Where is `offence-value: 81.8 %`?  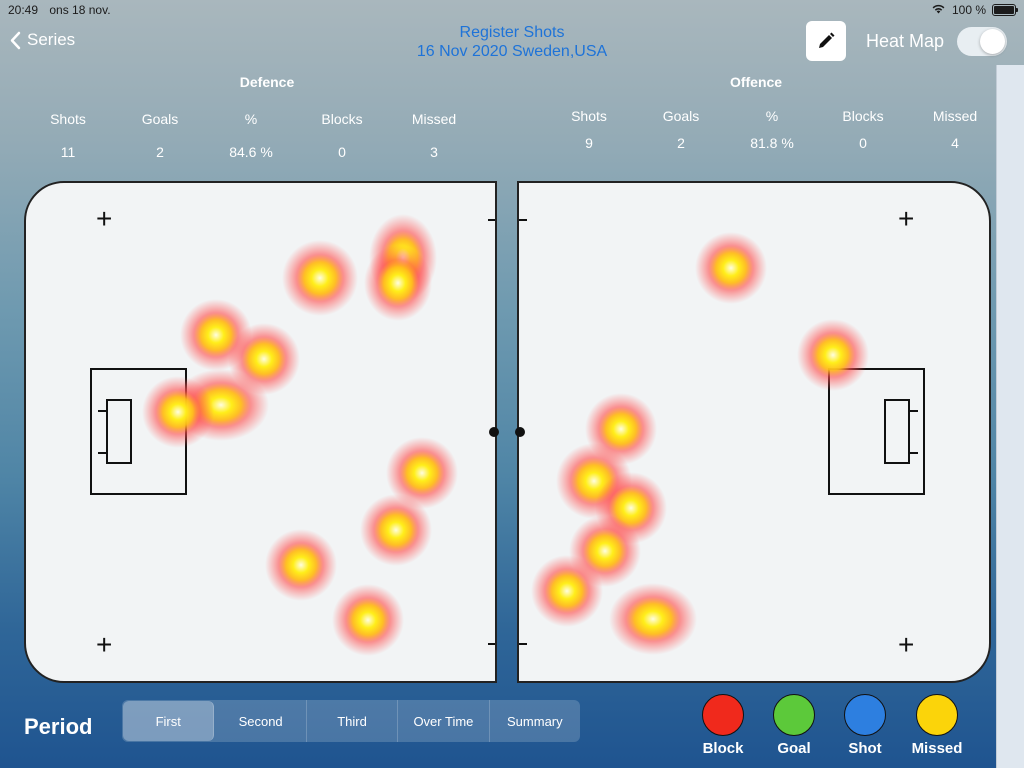 offence-value: 81.8 % is located at coordinates (772, 143).